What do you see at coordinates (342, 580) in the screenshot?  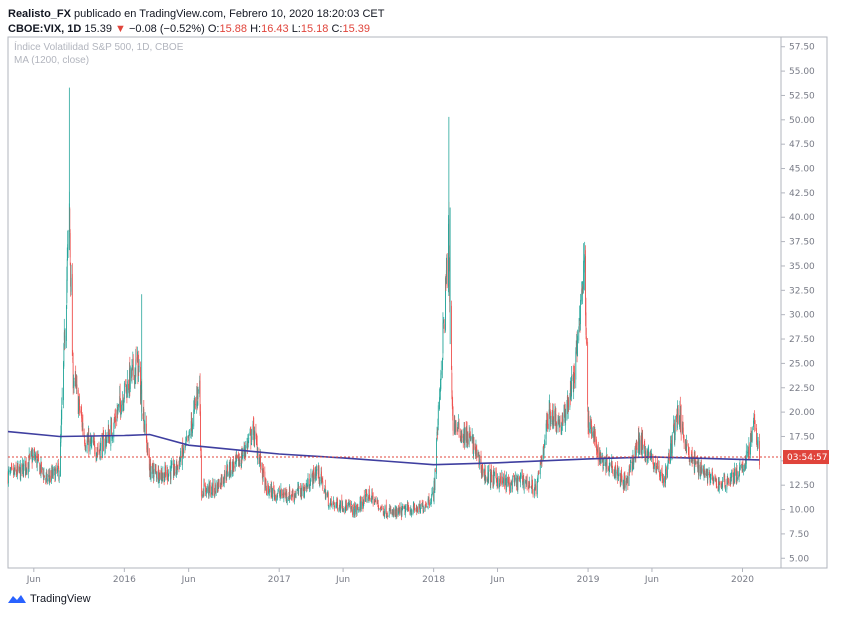 I see `time-tick-label: Jun` at bounding box center [342, 580].